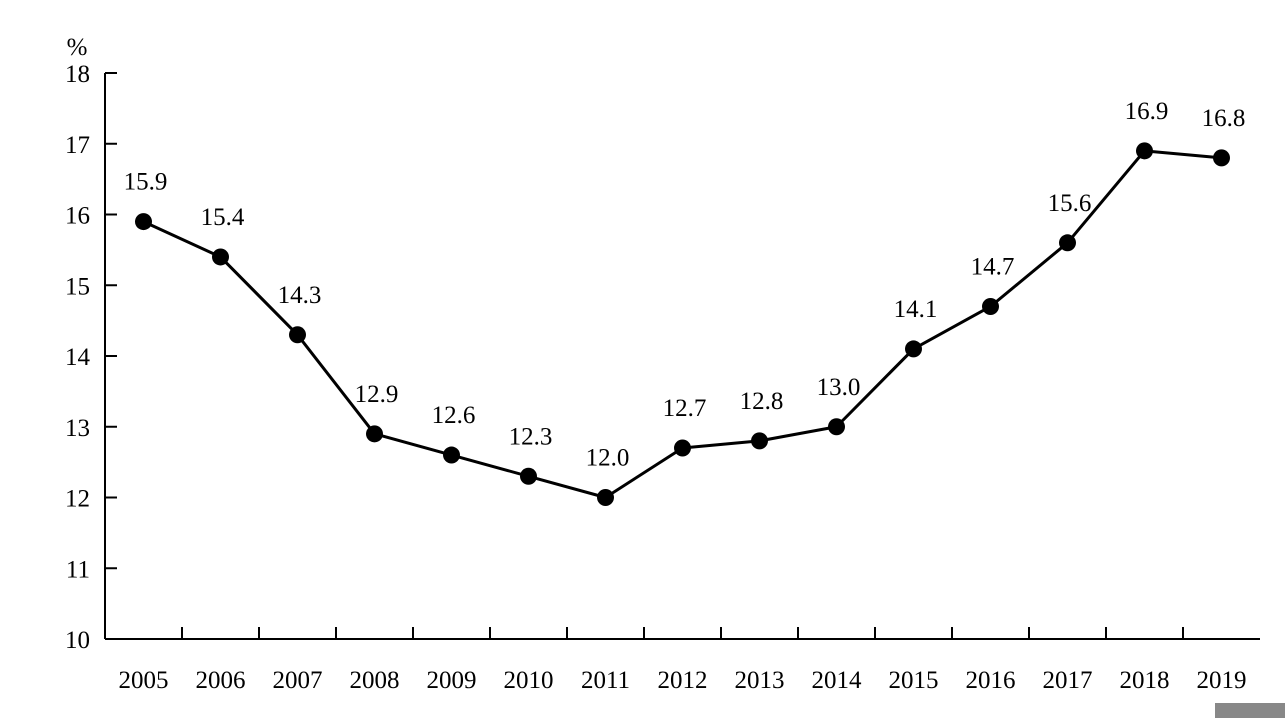 This screenshot has height=723, width=1285. I want to click on data-label: 15.4, so click(223, 217).